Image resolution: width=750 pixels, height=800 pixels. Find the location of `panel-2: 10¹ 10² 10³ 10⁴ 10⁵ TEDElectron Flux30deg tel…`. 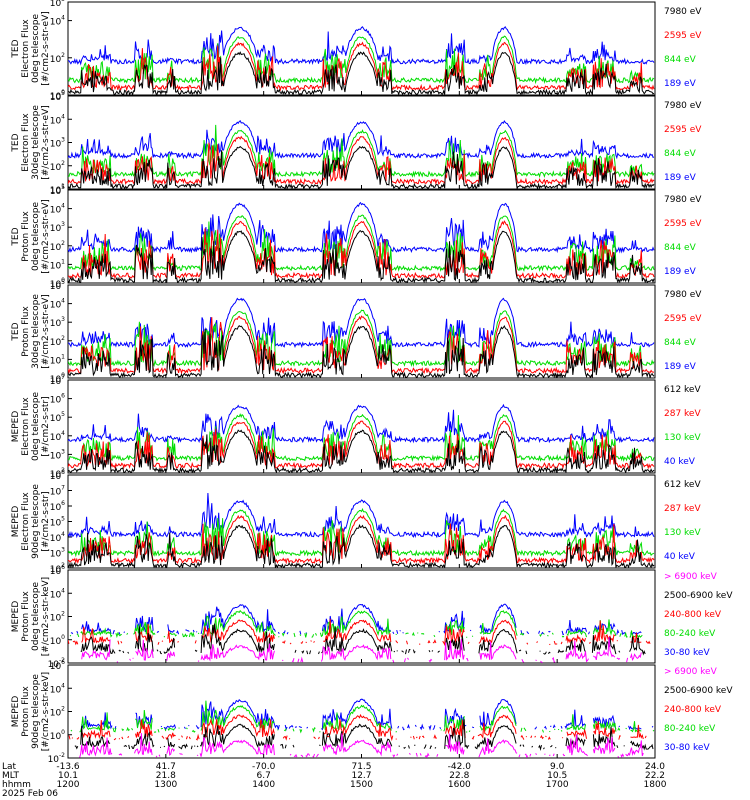

panel-2: 10¹ 10² 10³ 10⁴ 10⁵ TEDElectron Flux30deg tel… is located at coordinates (356, 143).